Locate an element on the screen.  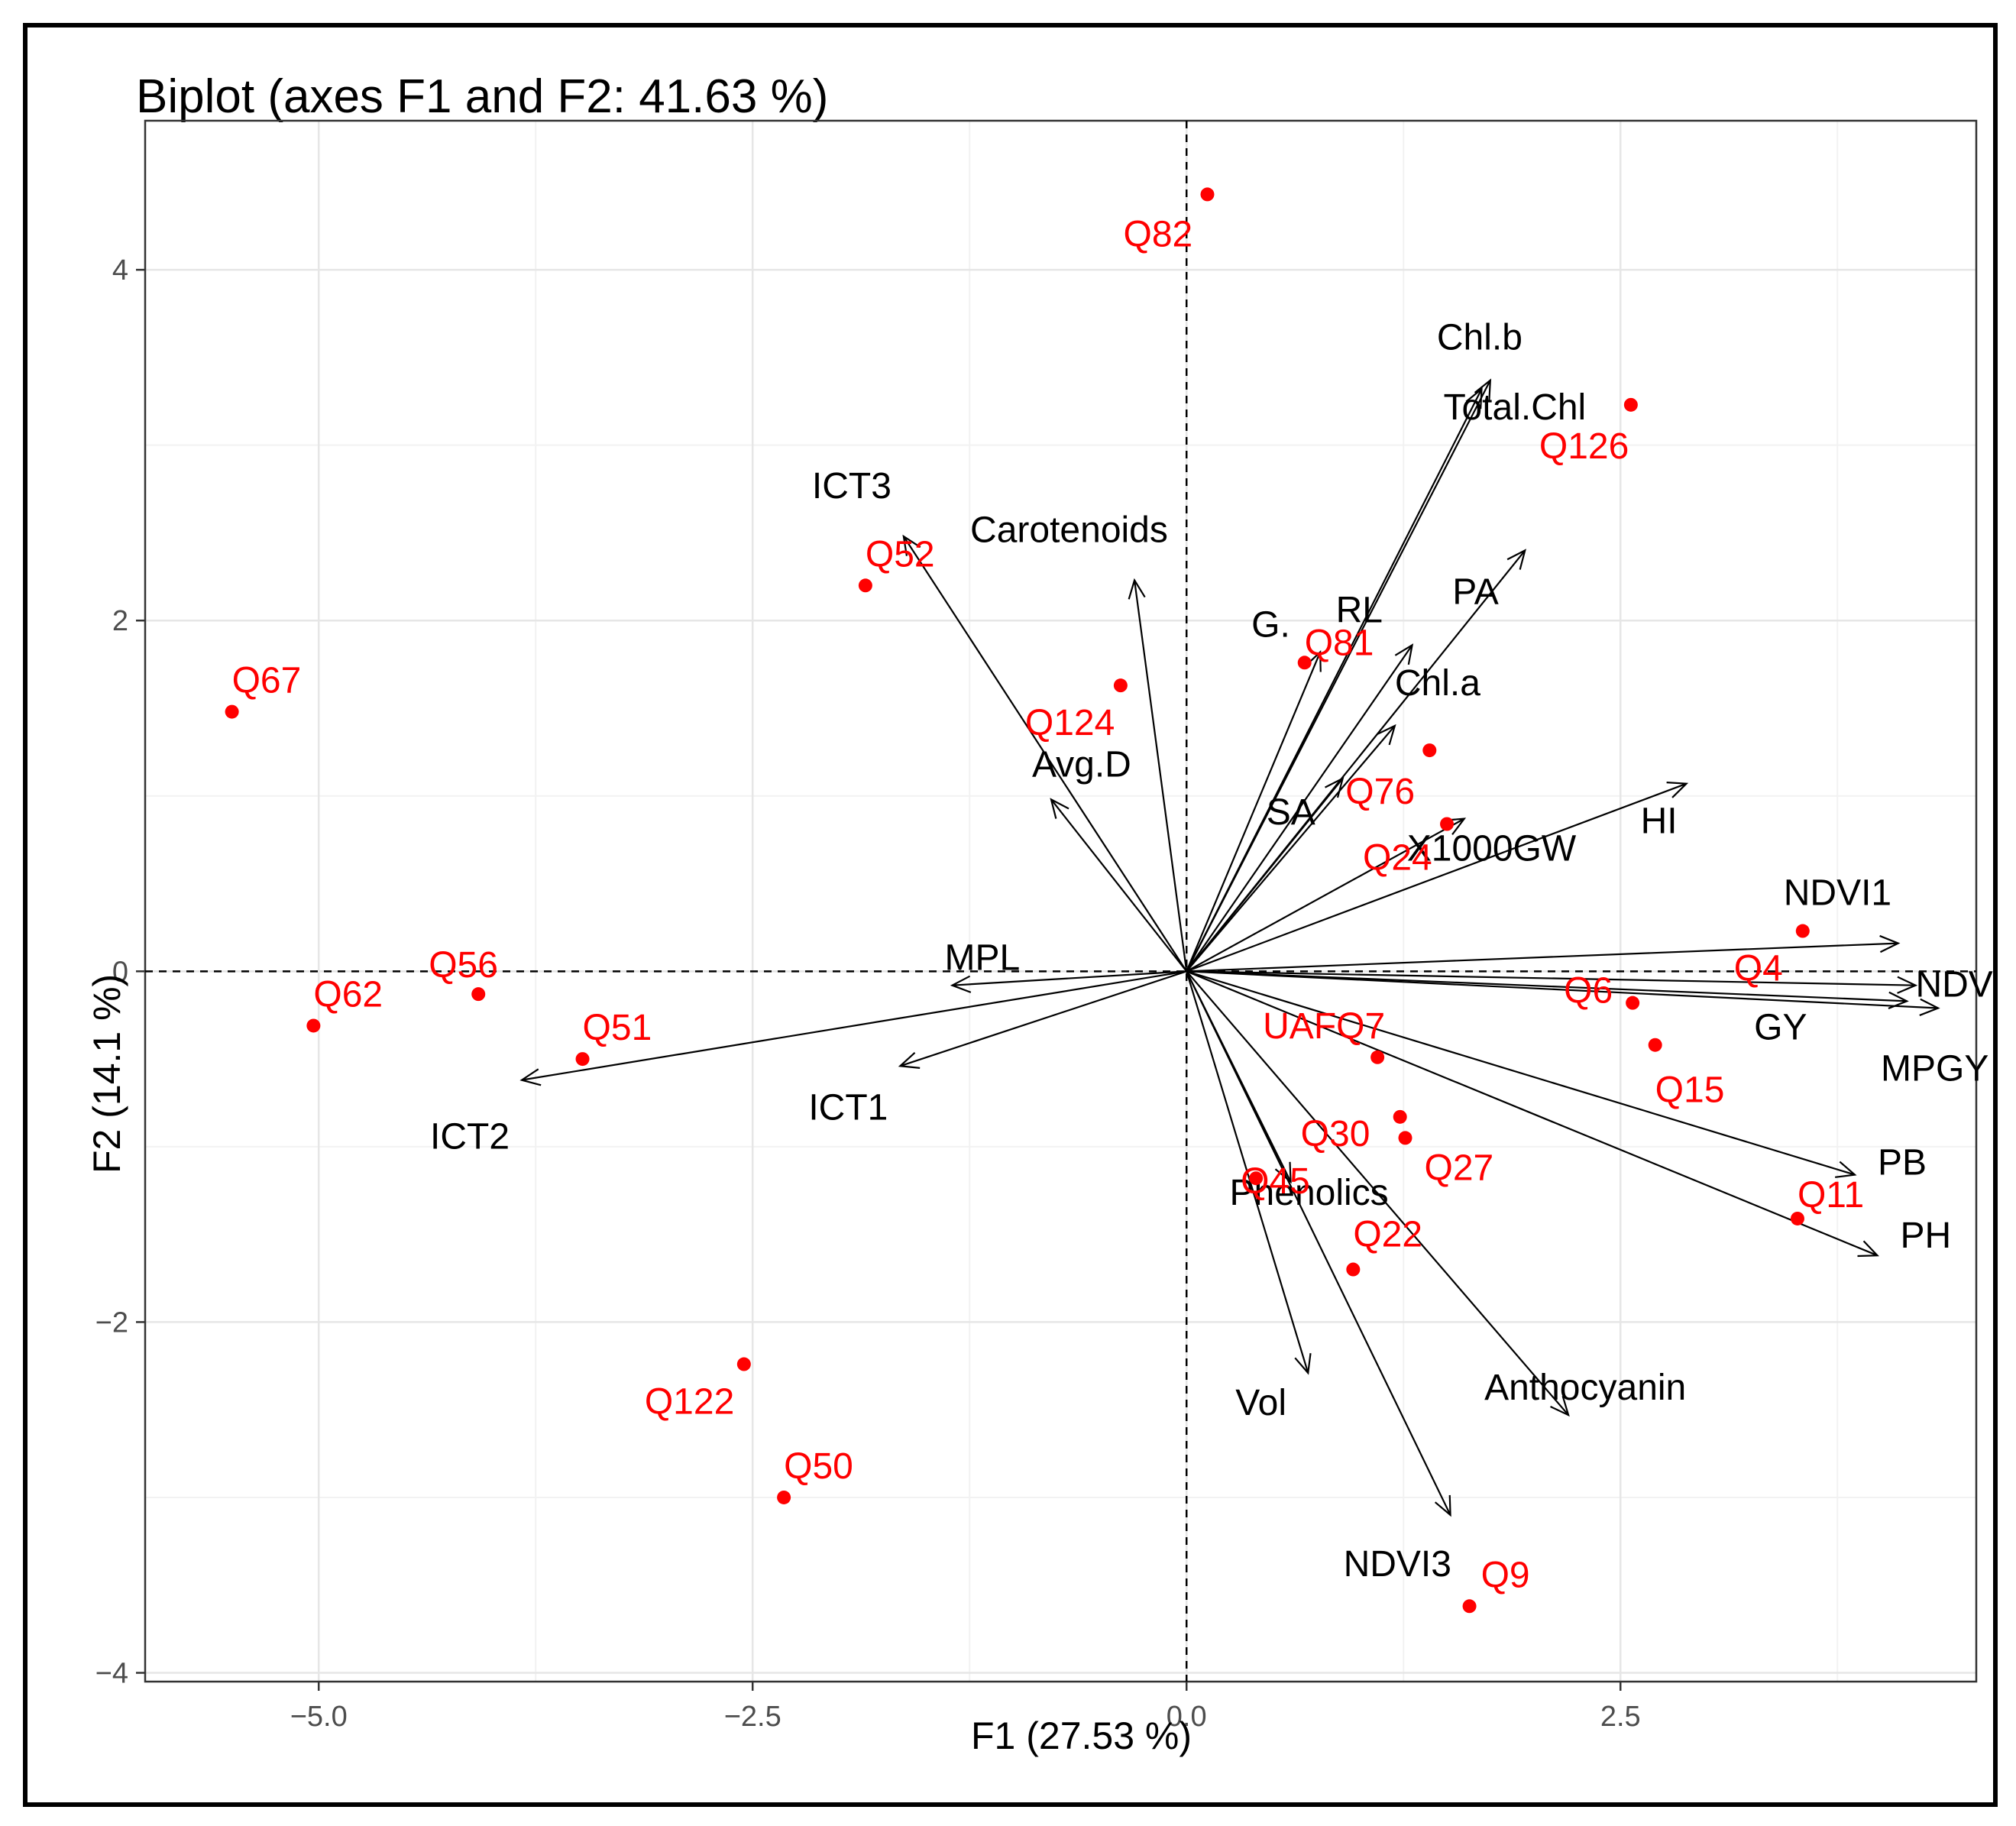
point-label: Q30 is located at coordinates (1335, 1134).